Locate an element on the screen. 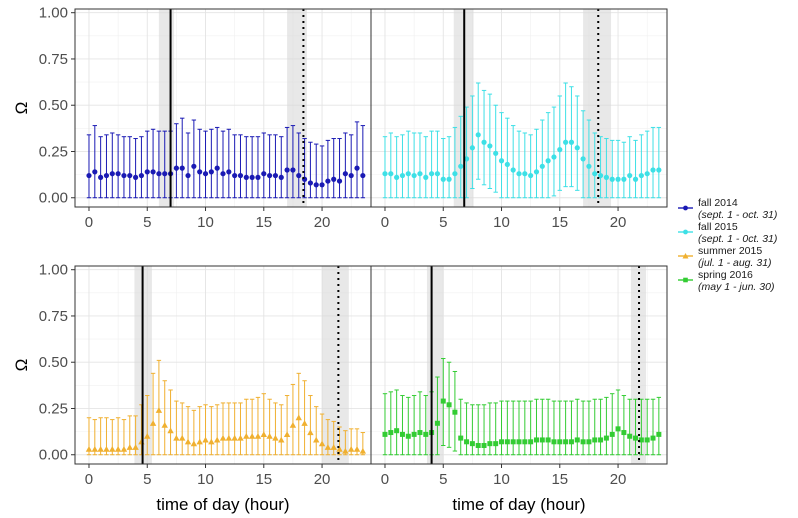 This screenshot has width=798, height=518. x-tick-label: 15 is located at coordinates (263, 479).